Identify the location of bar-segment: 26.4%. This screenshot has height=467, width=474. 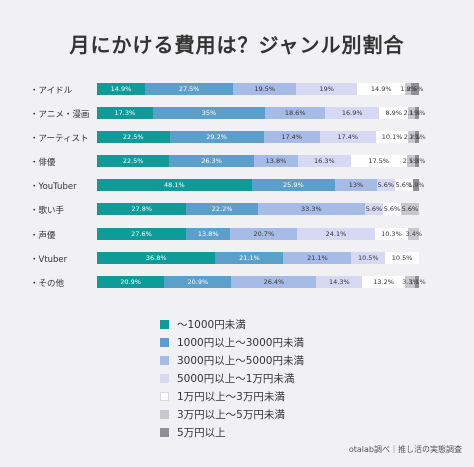
(274, 282).